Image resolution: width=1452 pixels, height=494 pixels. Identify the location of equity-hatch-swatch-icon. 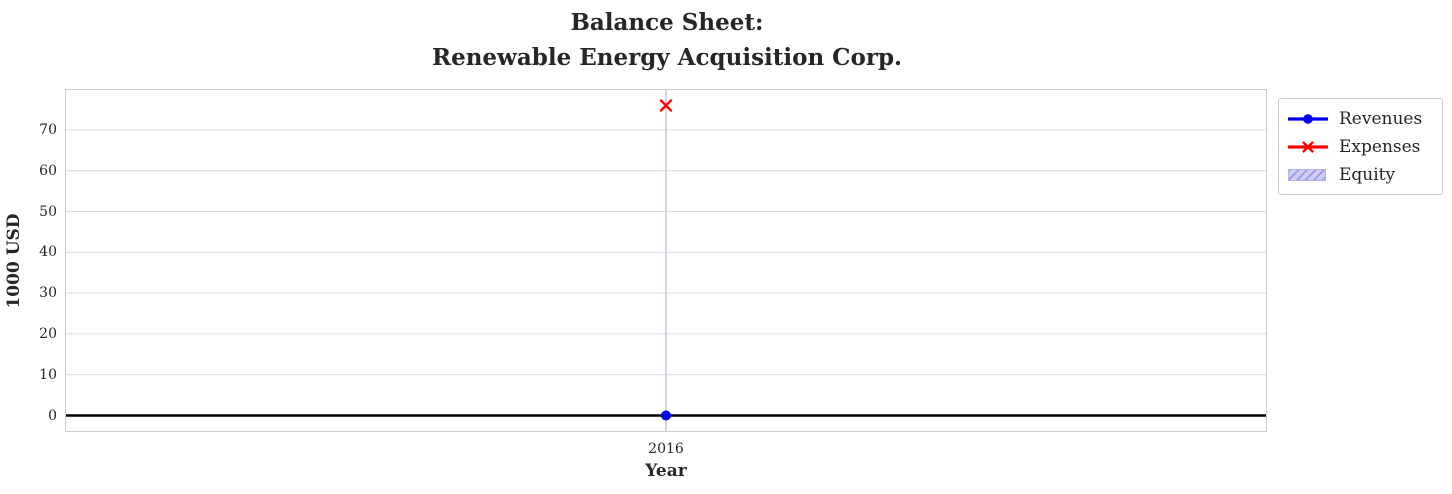
(1308, 175).